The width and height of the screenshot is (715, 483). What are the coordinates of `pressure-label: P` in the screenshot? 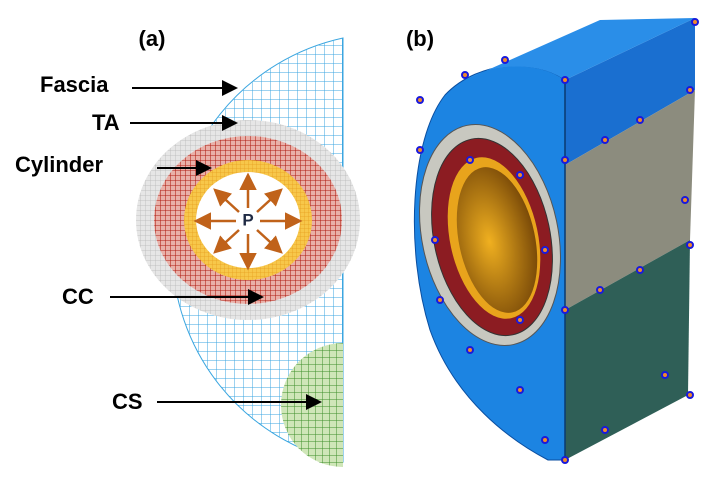 It's located at (247, 219).